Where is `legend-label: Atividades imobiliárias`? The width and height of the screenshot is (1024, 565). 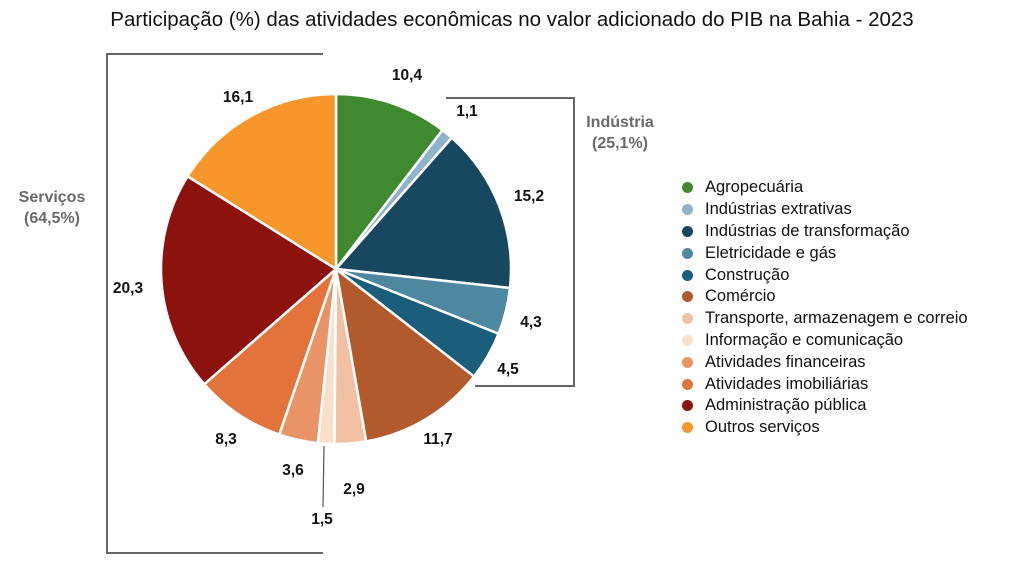
legend-label: Atividades imobiliárias is located at coordinates (787, 383).